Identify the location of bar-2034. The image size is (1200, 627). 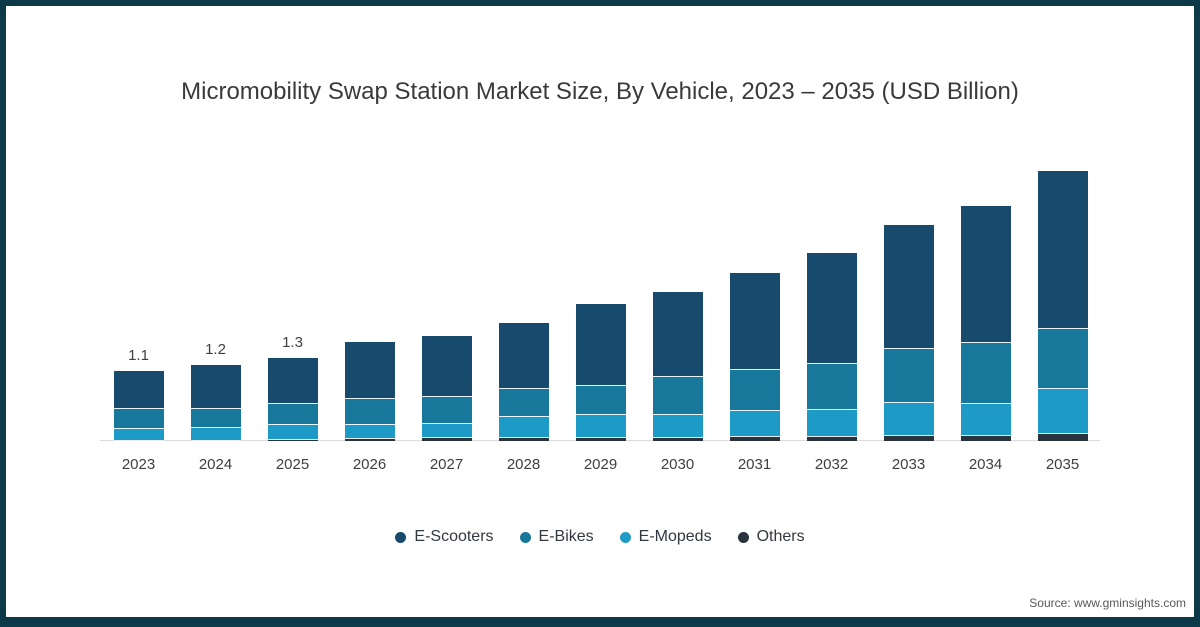
(985, 323).